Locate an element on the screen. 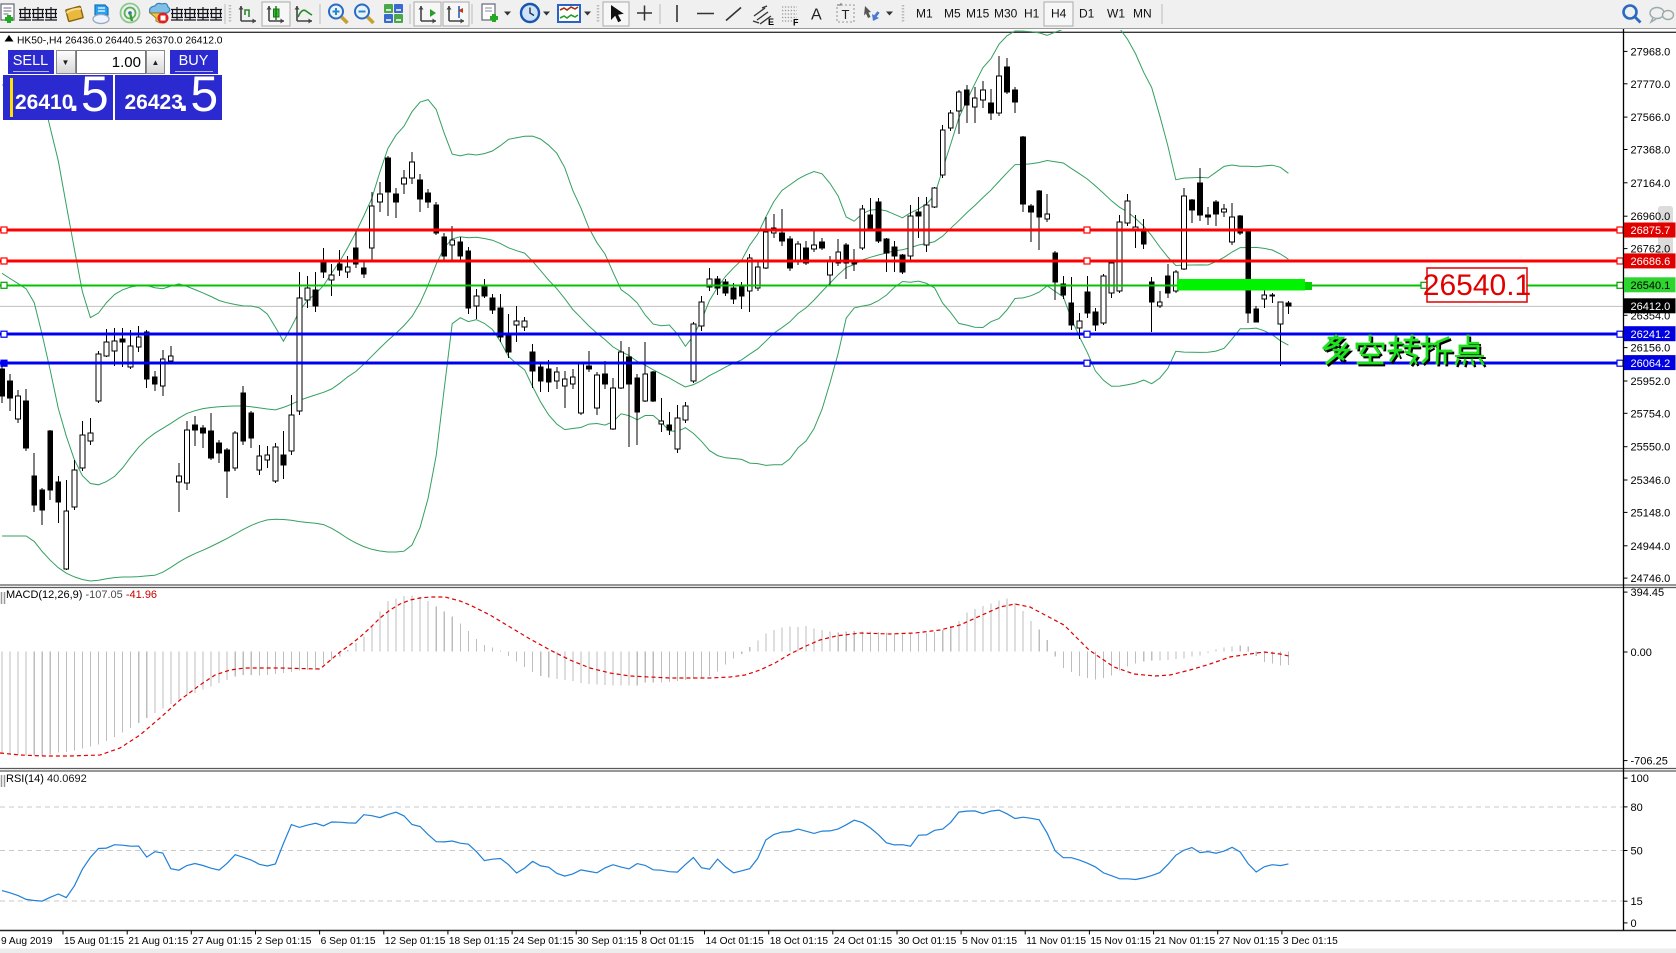 The width and height of the screenshot is (1676, 953). svg-text: 80 is located at coordinates (1637, 808).